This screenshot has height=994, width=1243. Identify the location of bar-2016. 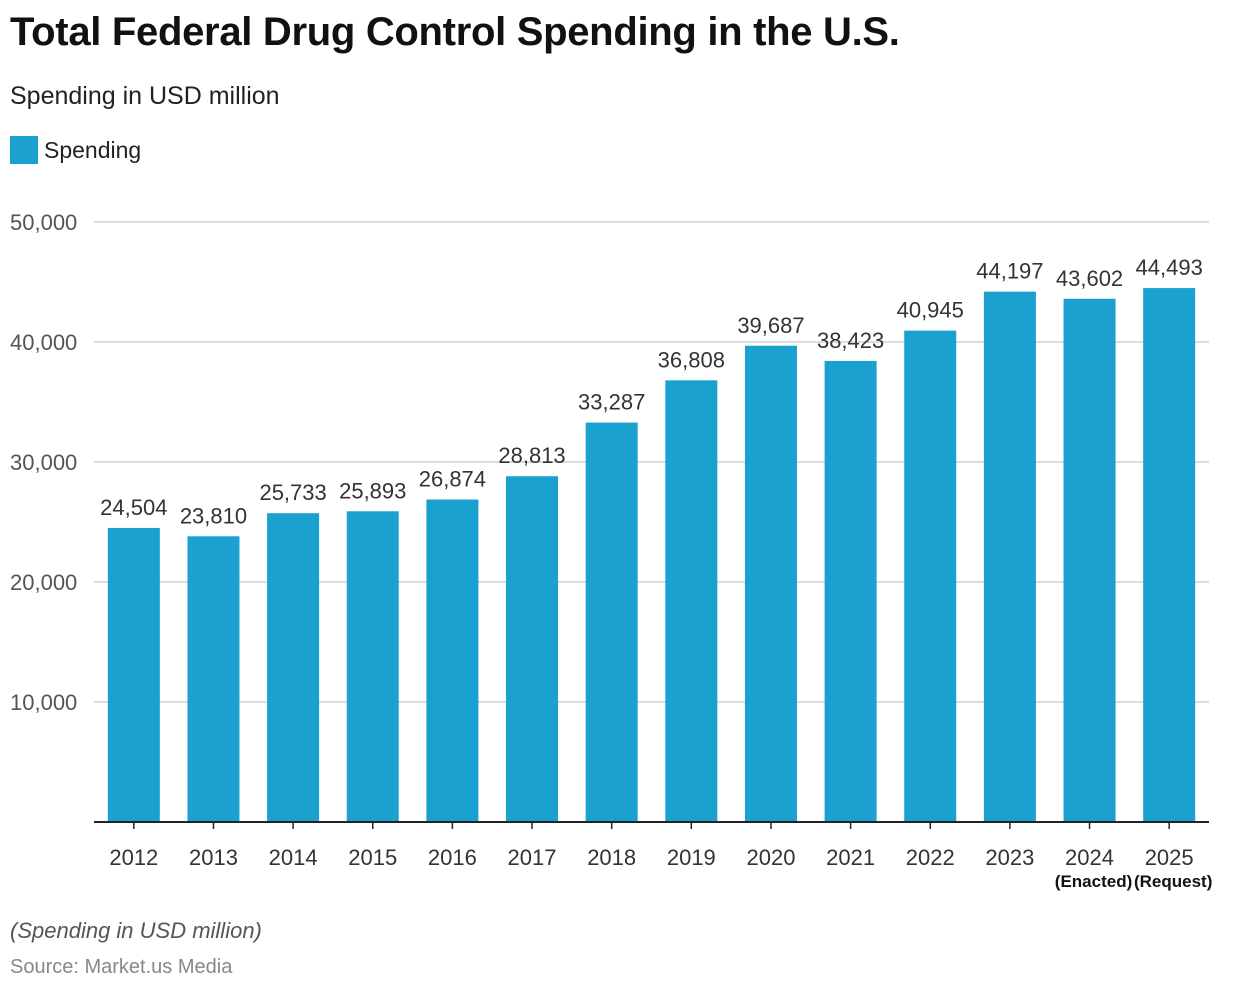
(452, 660).